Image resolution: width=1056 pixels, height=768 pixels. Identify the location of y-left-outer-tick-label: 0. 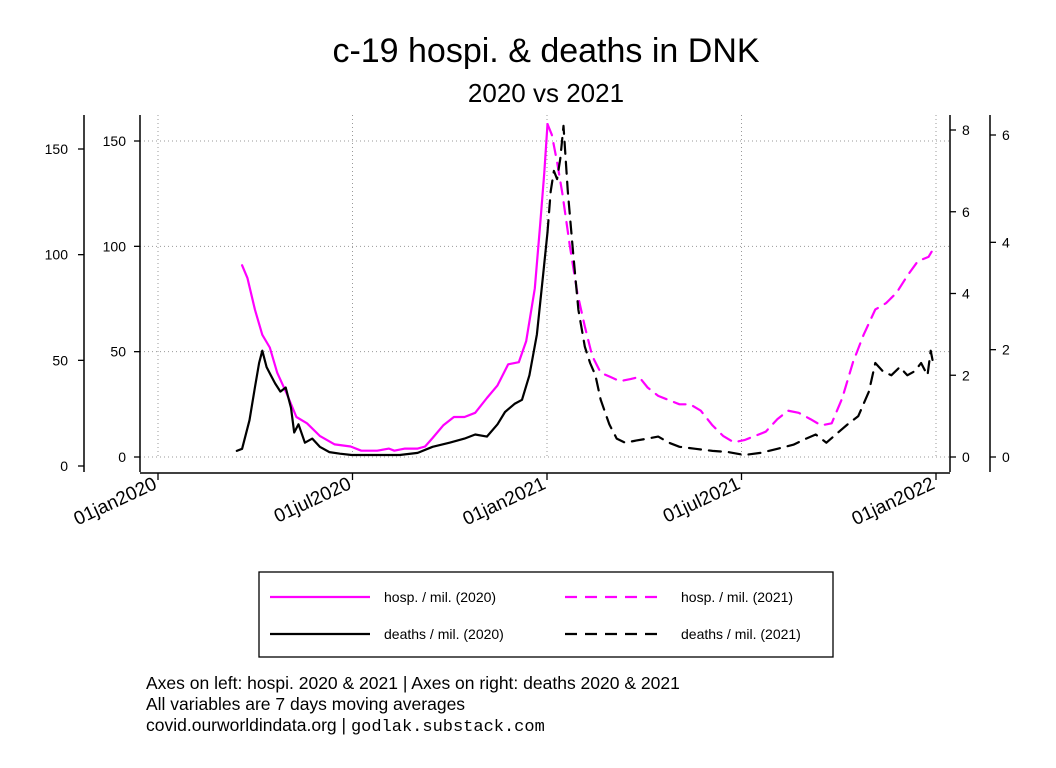
(64, 466).